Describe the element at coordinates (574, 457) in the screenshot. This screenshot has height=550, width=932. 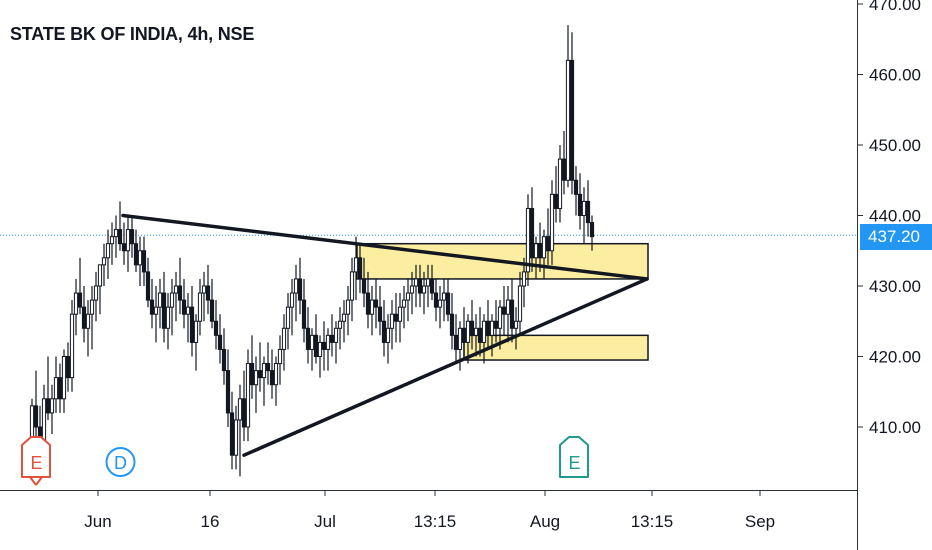
I see `earnings-marker-2: E` at that location.